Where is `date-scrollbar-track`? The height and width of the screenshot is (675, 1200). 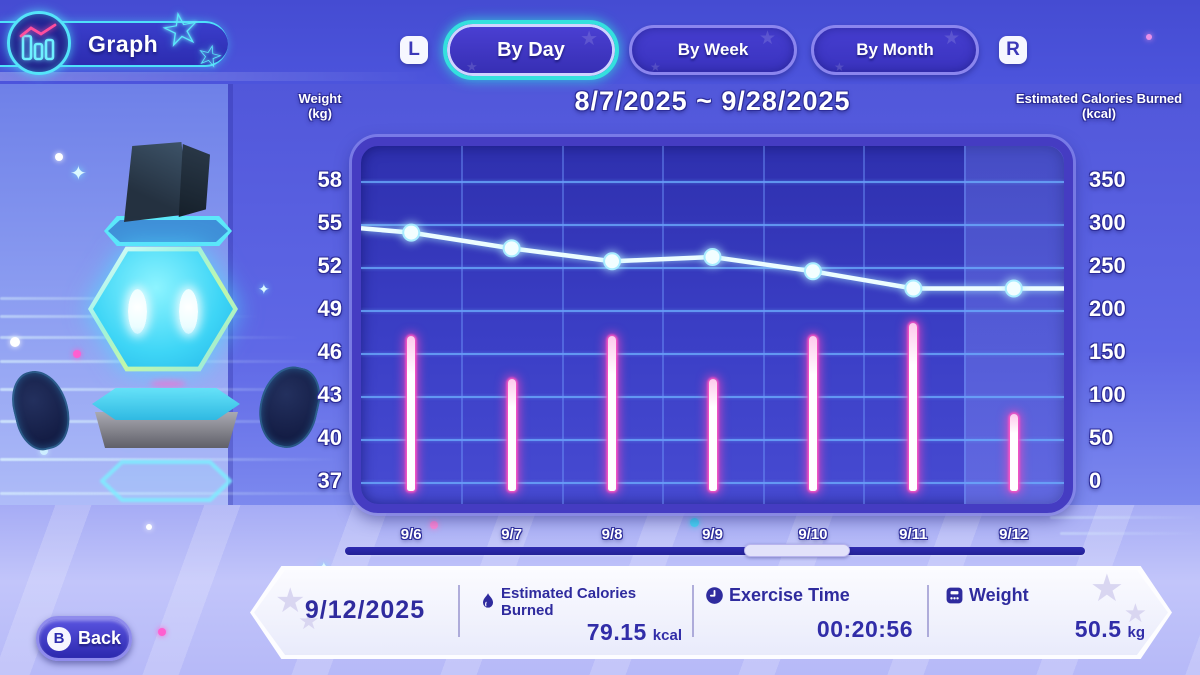
date-scrollbar-track is located at coordinates (715, 551).